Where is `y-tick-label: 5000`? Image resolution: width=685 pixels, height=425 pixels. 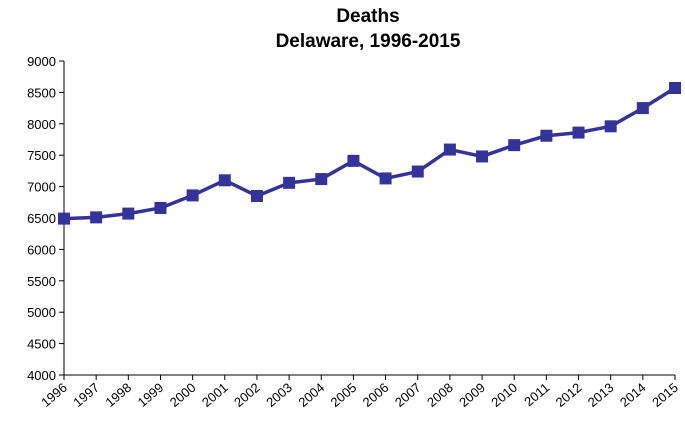
y-tick-label: 5000 is located at coordinates (41, 312).